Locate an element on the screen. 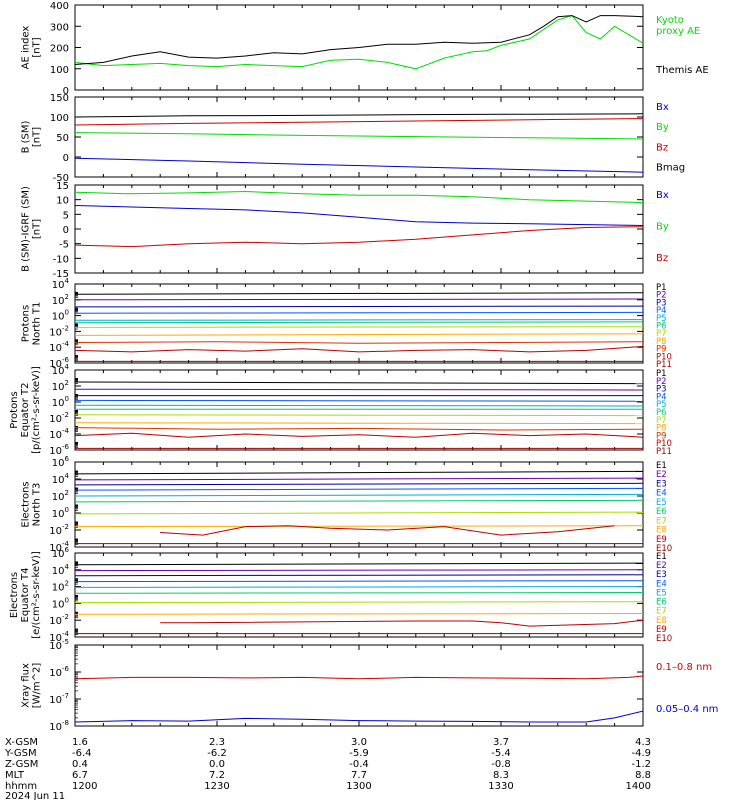 This screenshot has width=750, height=800. x-tick-value: -6.2 is located at coordinates (217, 753).